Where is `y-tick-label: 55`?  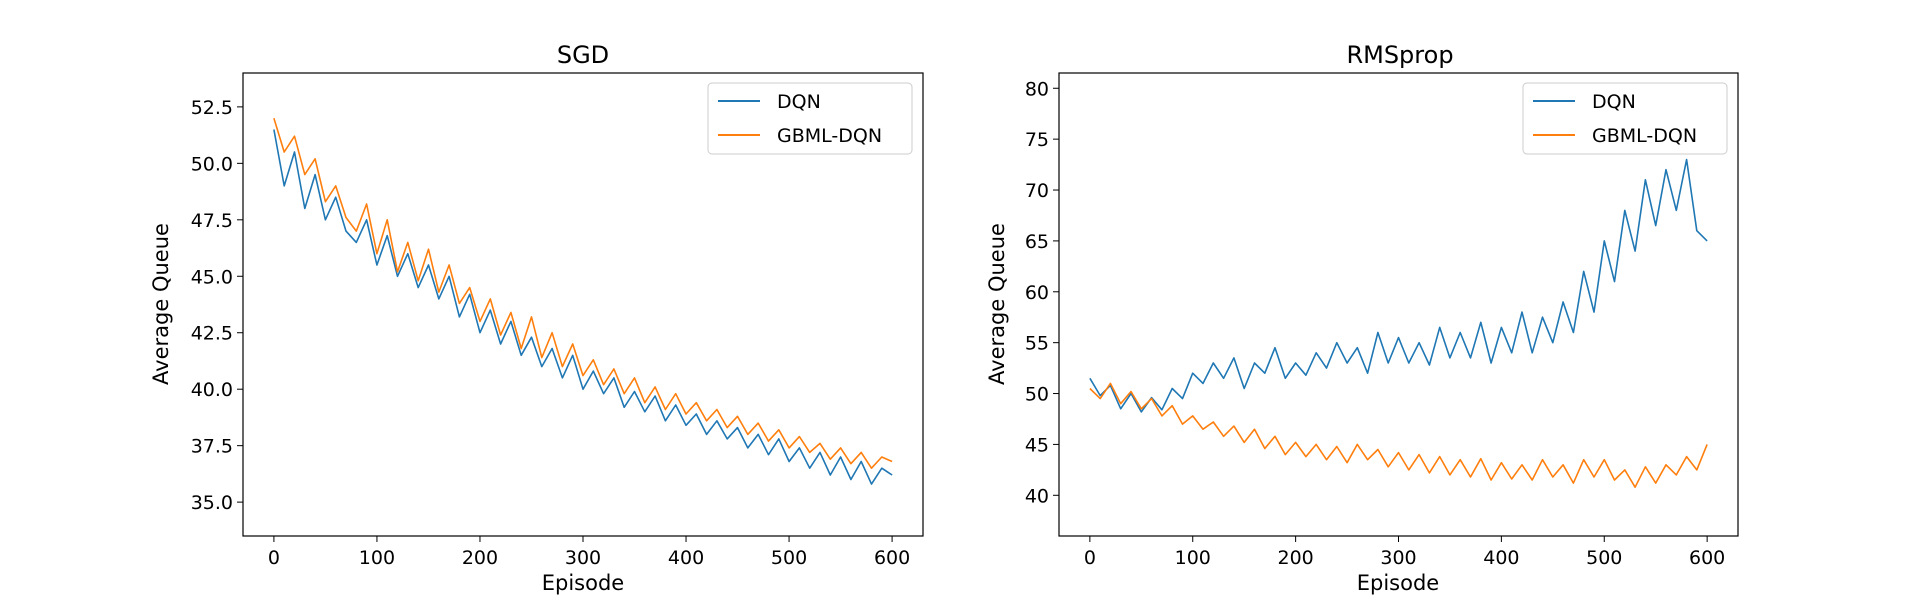
y-tick-label: 55 is located at coordinates (1037, 344).